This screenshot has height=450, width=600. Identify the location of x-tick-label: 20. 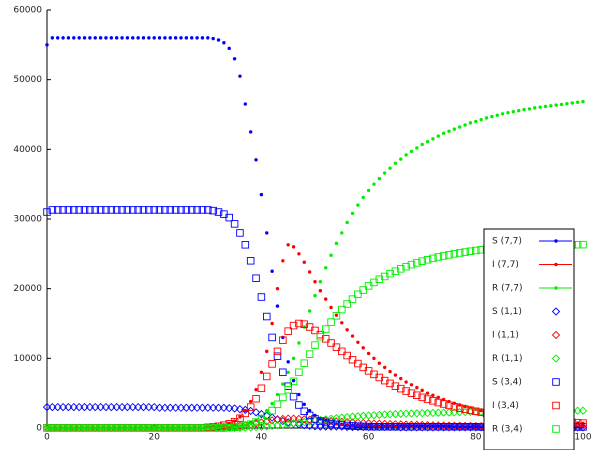
(154, 438).